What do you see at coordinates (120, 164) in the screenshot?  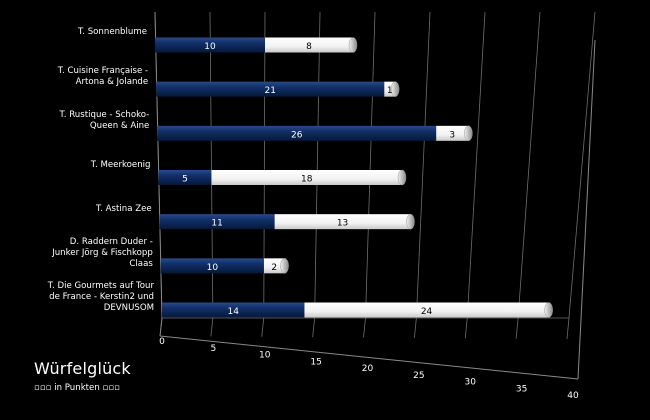 I see `category-label: T. Meerkoenig` at bounding box center [120, 164].